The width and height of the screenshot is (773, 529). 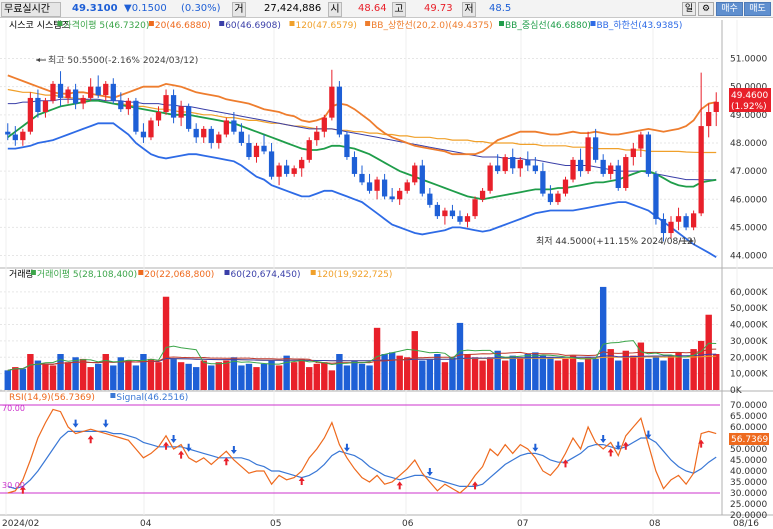 What do you see at coordinates (748, 172) in the screenshot?
I see `price-tick-label: 47.0000` at bounding box center [748, 172].